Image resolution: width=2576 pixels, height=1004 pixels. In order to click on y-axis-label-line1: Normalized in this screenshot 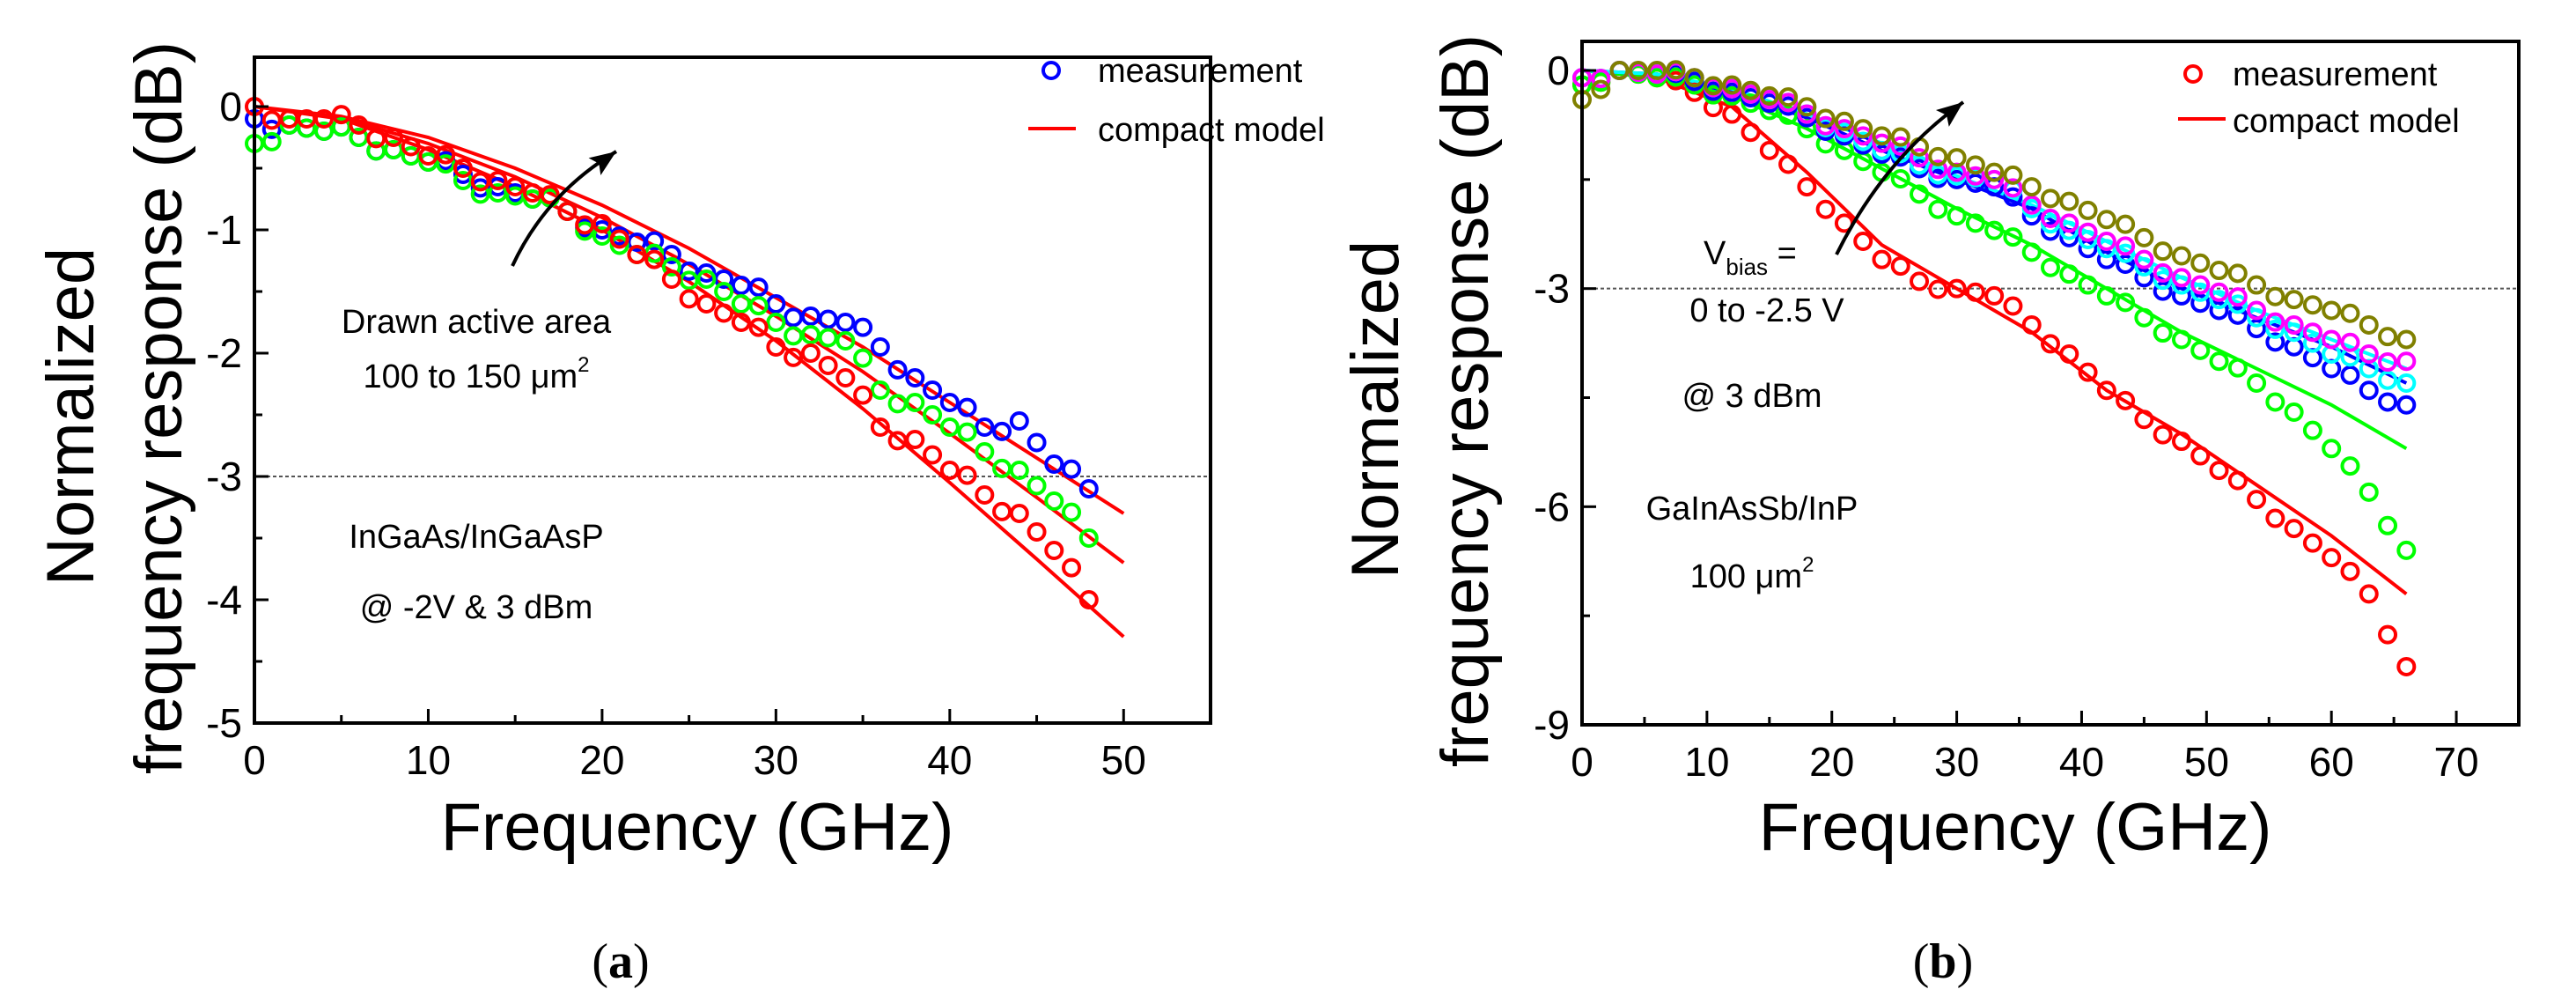, I will do `click(71, 416)`.